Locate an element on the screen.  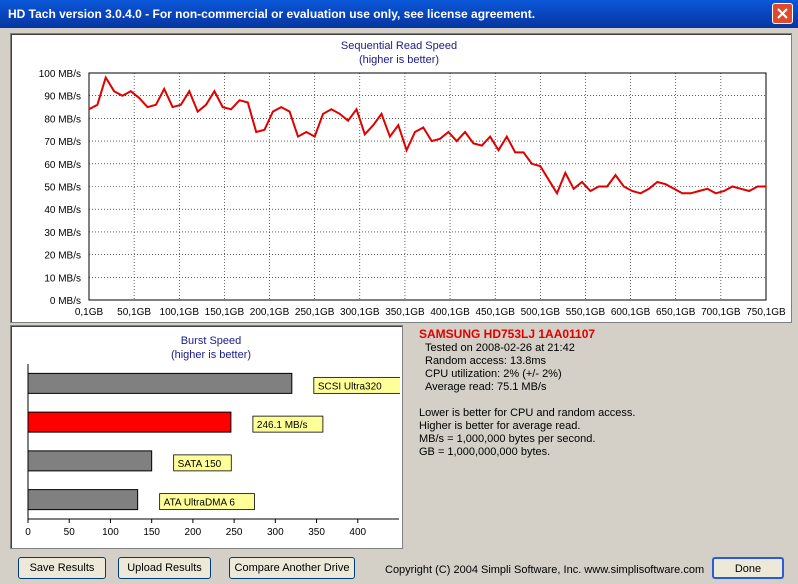
sequential-chart-title: Sequential Read Speed (higher is better) is located at coordinates (399, 53).